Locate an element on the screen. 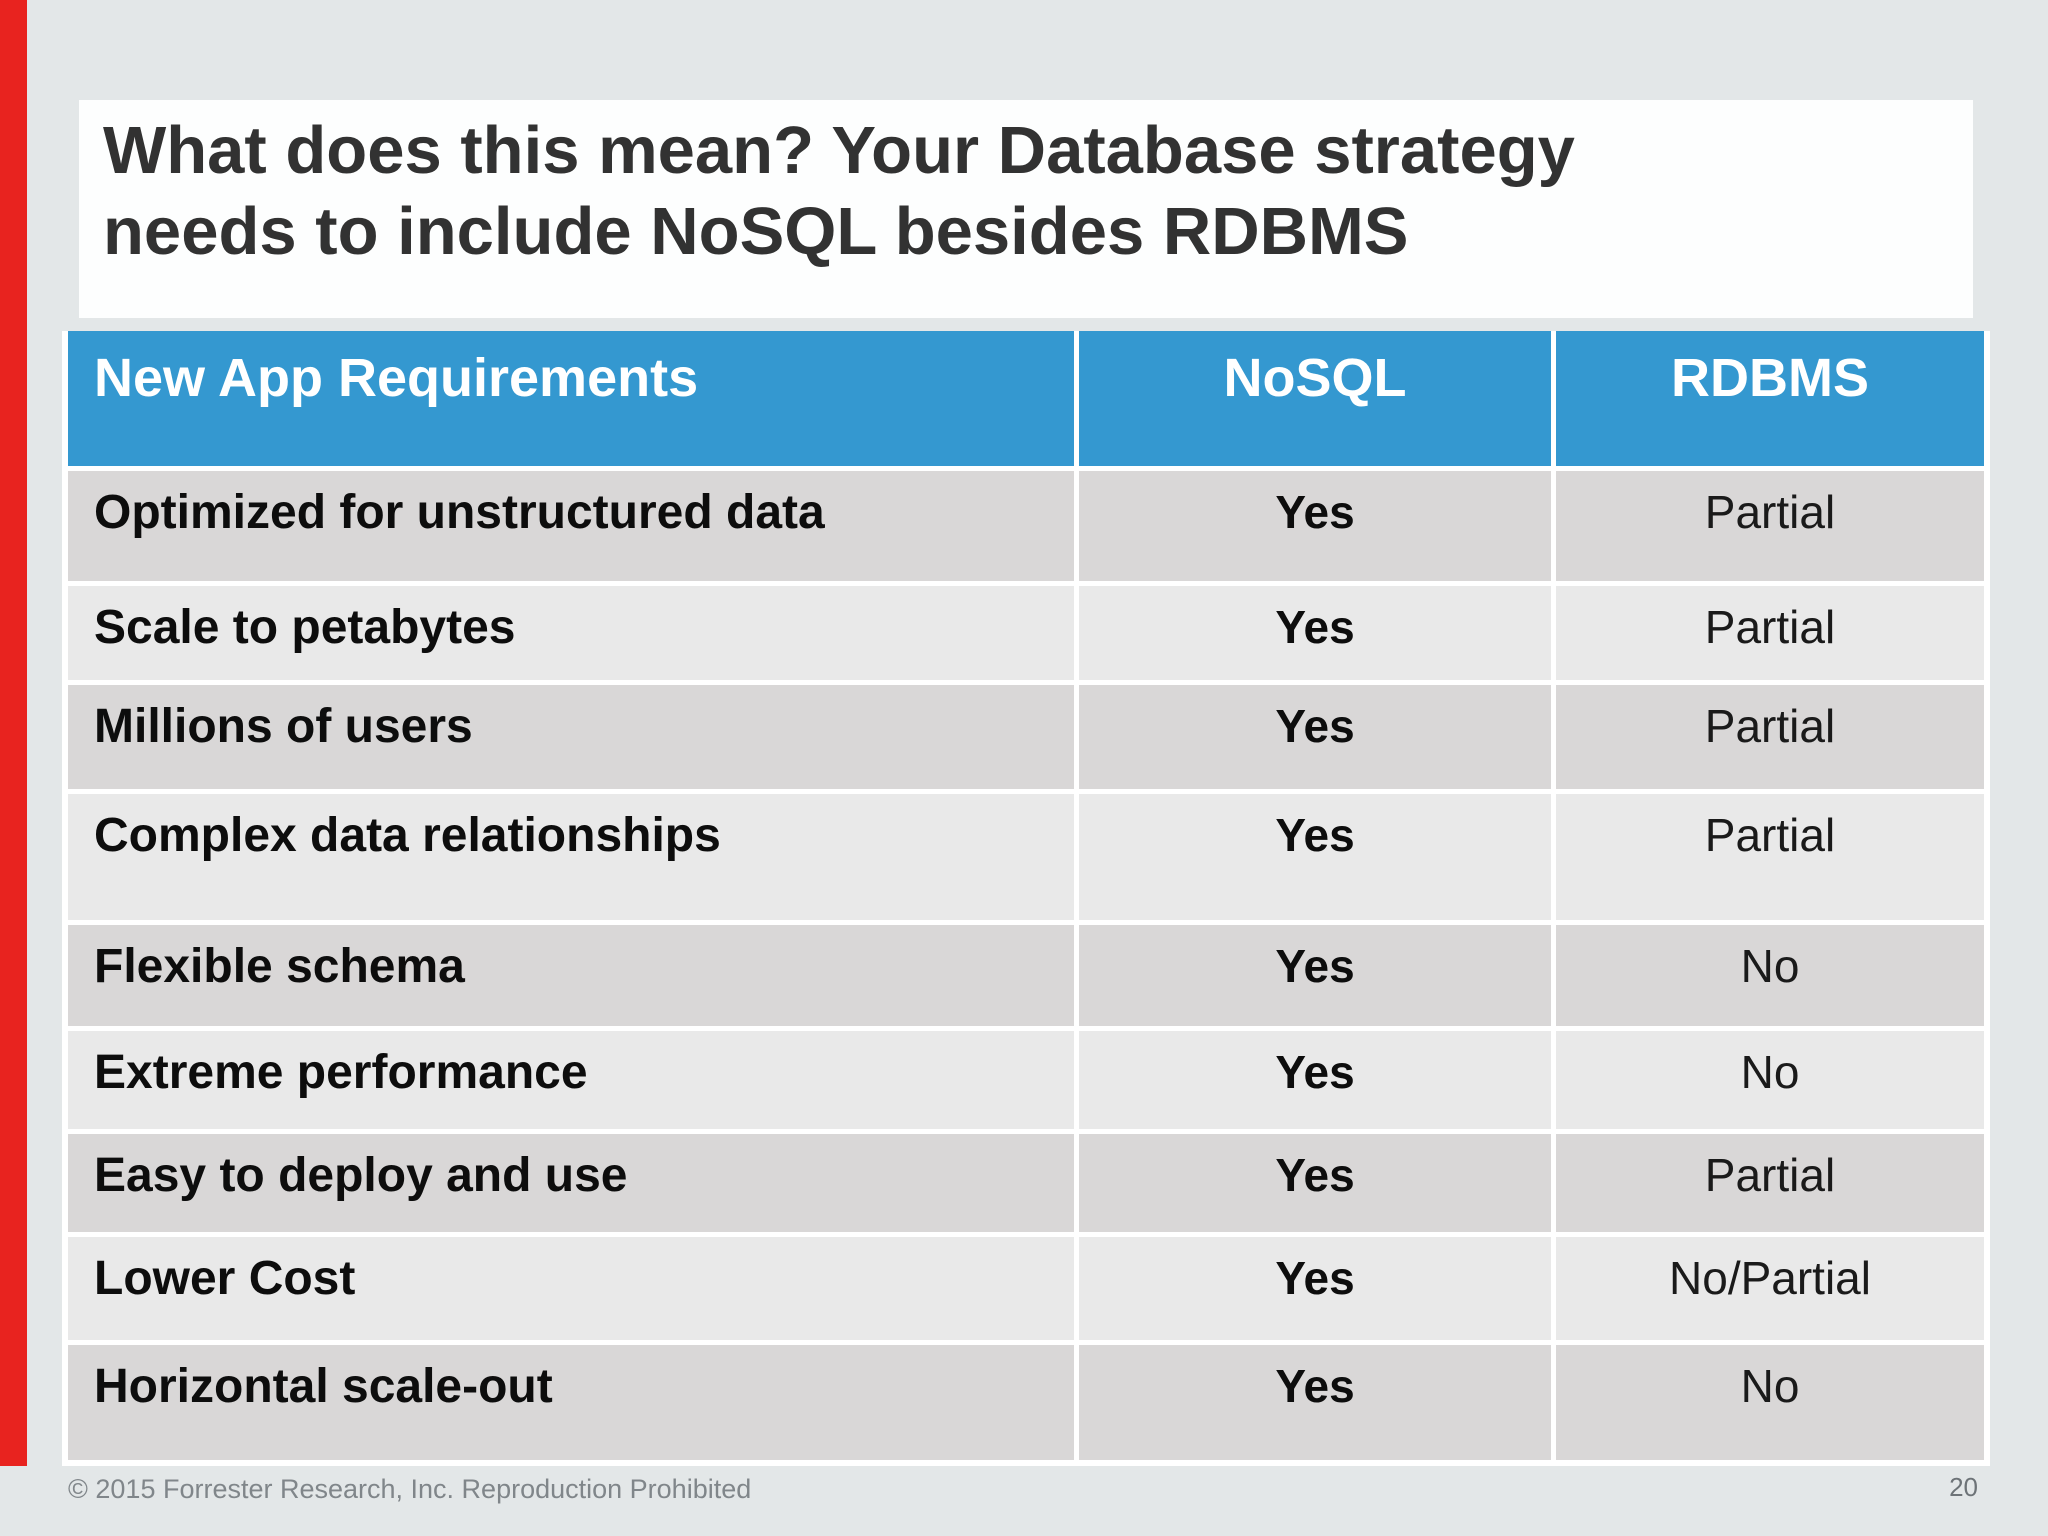 This screenshot has width=2048, height=1536. table-row-horizontal-scale-out: Horizontal scale-out Yes No is located at coordinates (1026, 1402).